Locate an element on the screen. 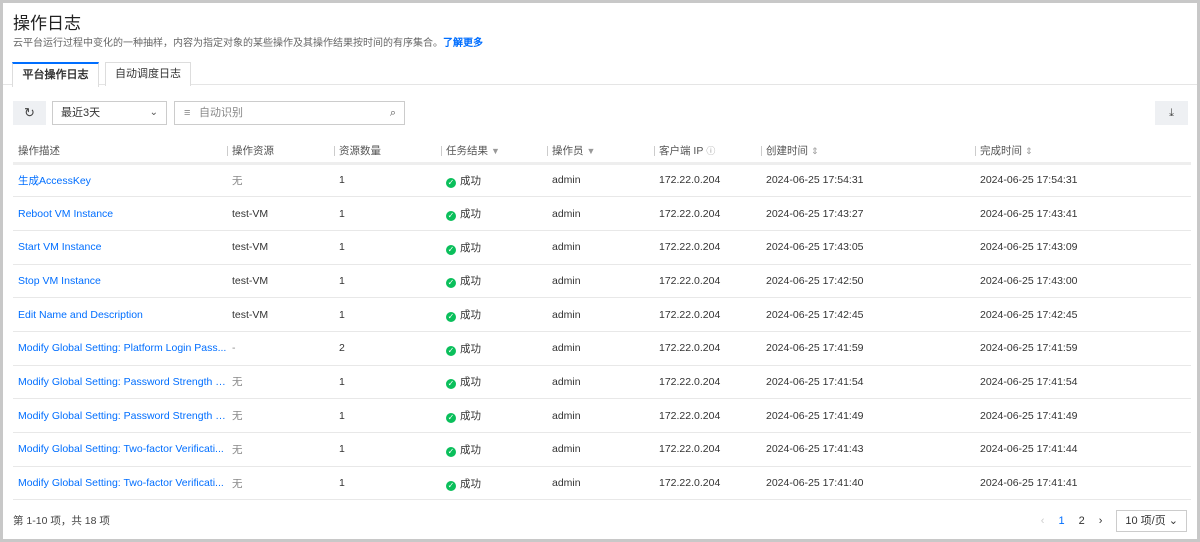  finished-time-cell: 2024-06-25 17:41:59 is located at coordinates (1083, 348).